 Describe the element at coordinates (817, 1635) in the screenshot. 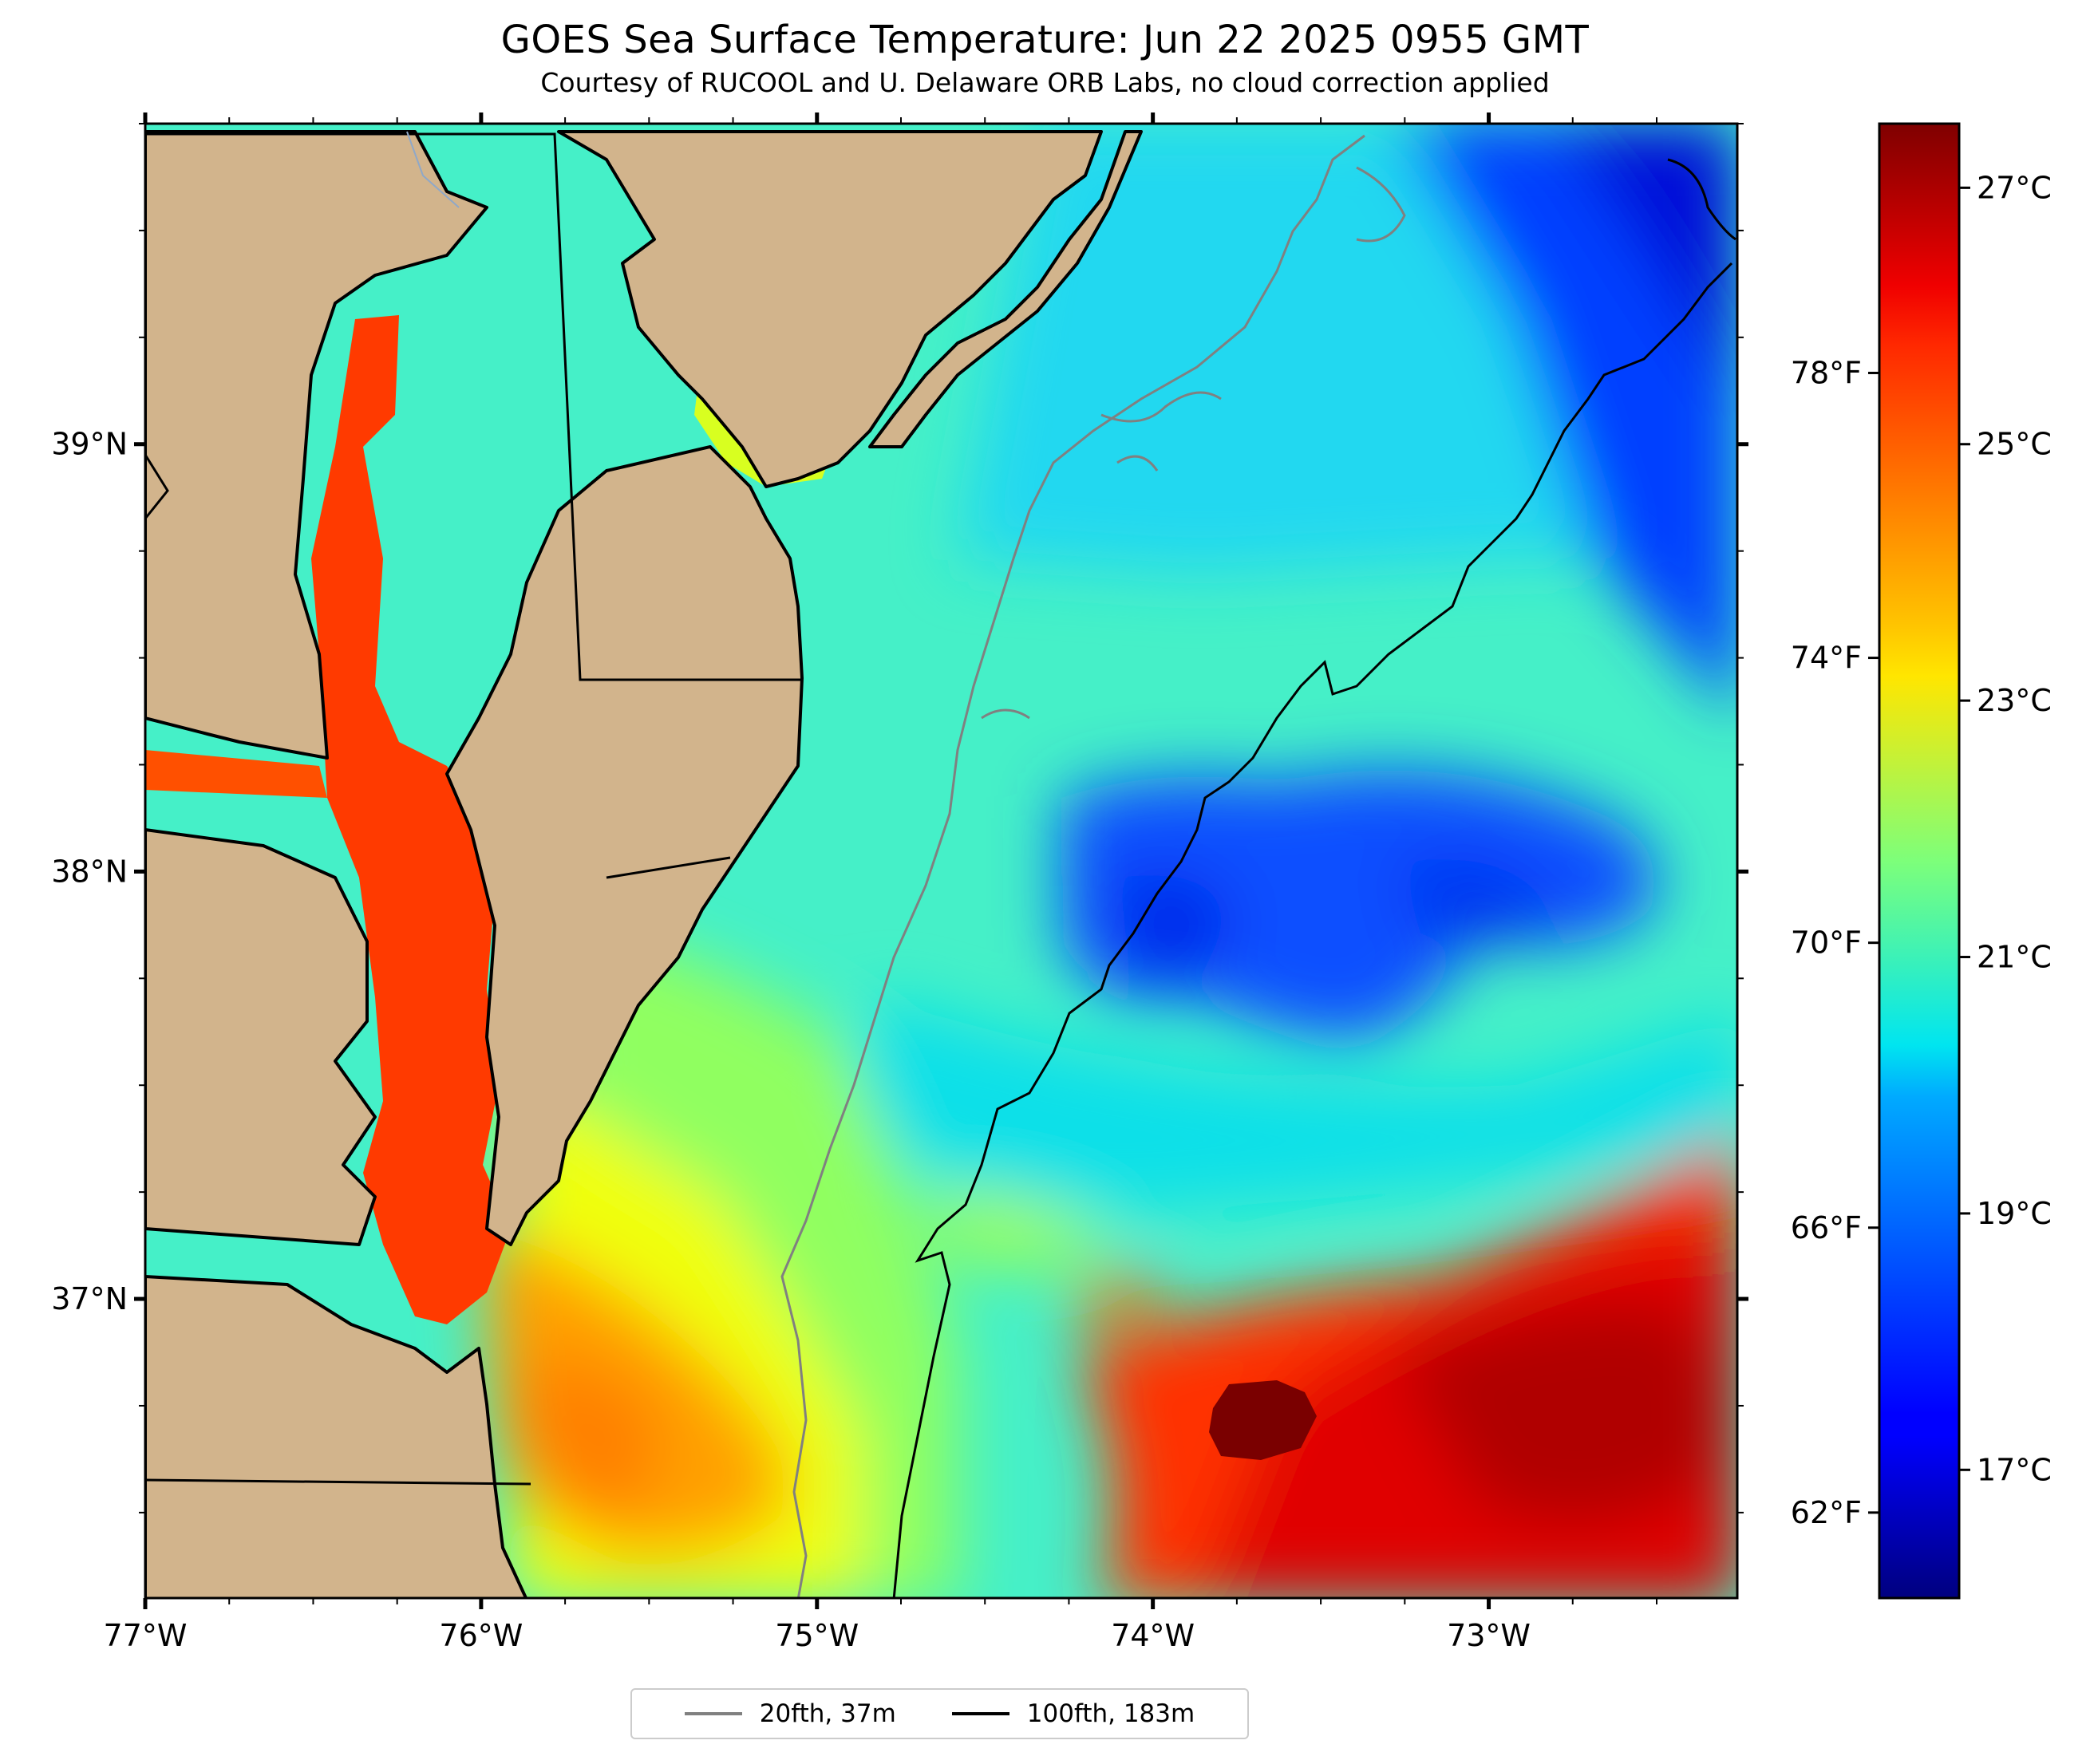

I see `x-tick-label: 75°W` at that location.